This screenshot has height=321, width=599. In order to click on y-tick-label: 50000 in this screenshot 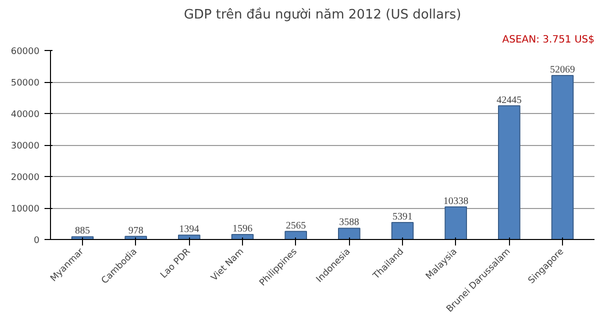, I will do `click(25, 83)`.